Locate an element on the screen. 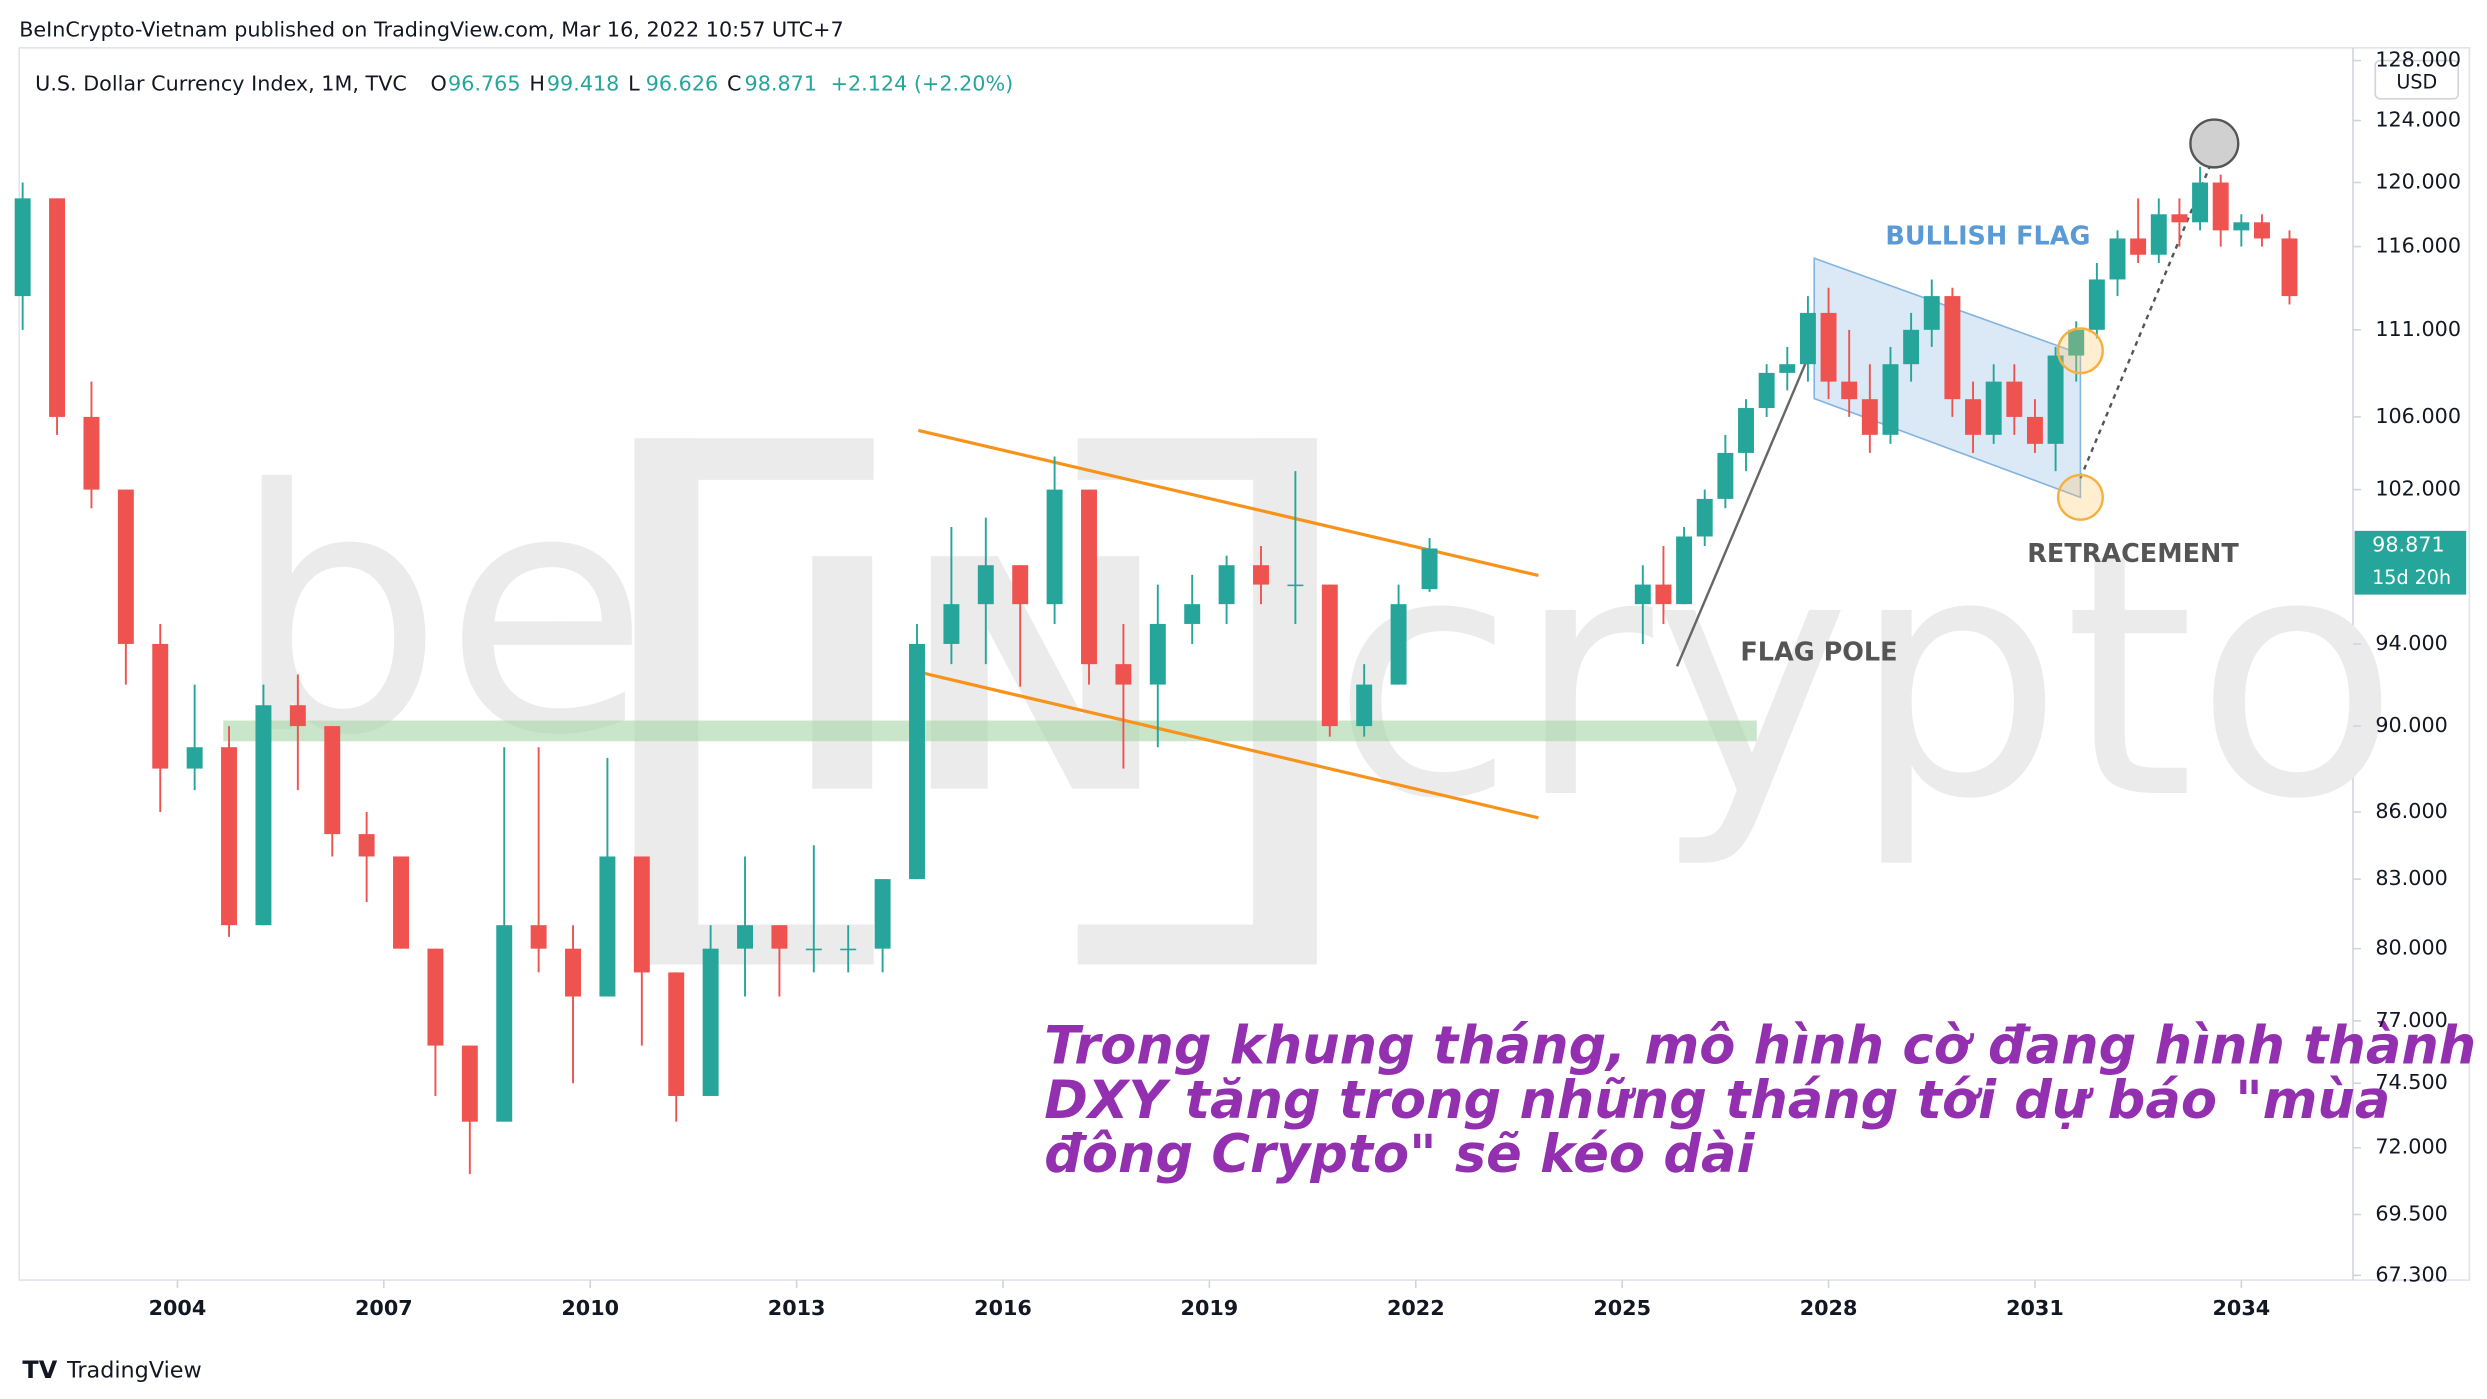  y-tick-label: 124.000 is located at coordinates (2418, 120).